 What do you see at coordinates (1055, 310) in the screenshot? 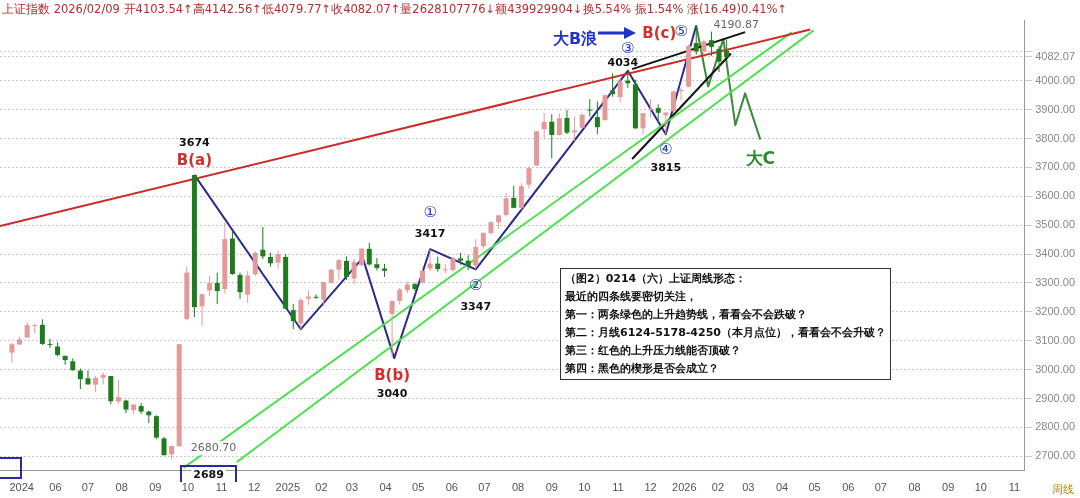
I see `y-tick-label: 3200.00` at bounding box center [1055, 310].